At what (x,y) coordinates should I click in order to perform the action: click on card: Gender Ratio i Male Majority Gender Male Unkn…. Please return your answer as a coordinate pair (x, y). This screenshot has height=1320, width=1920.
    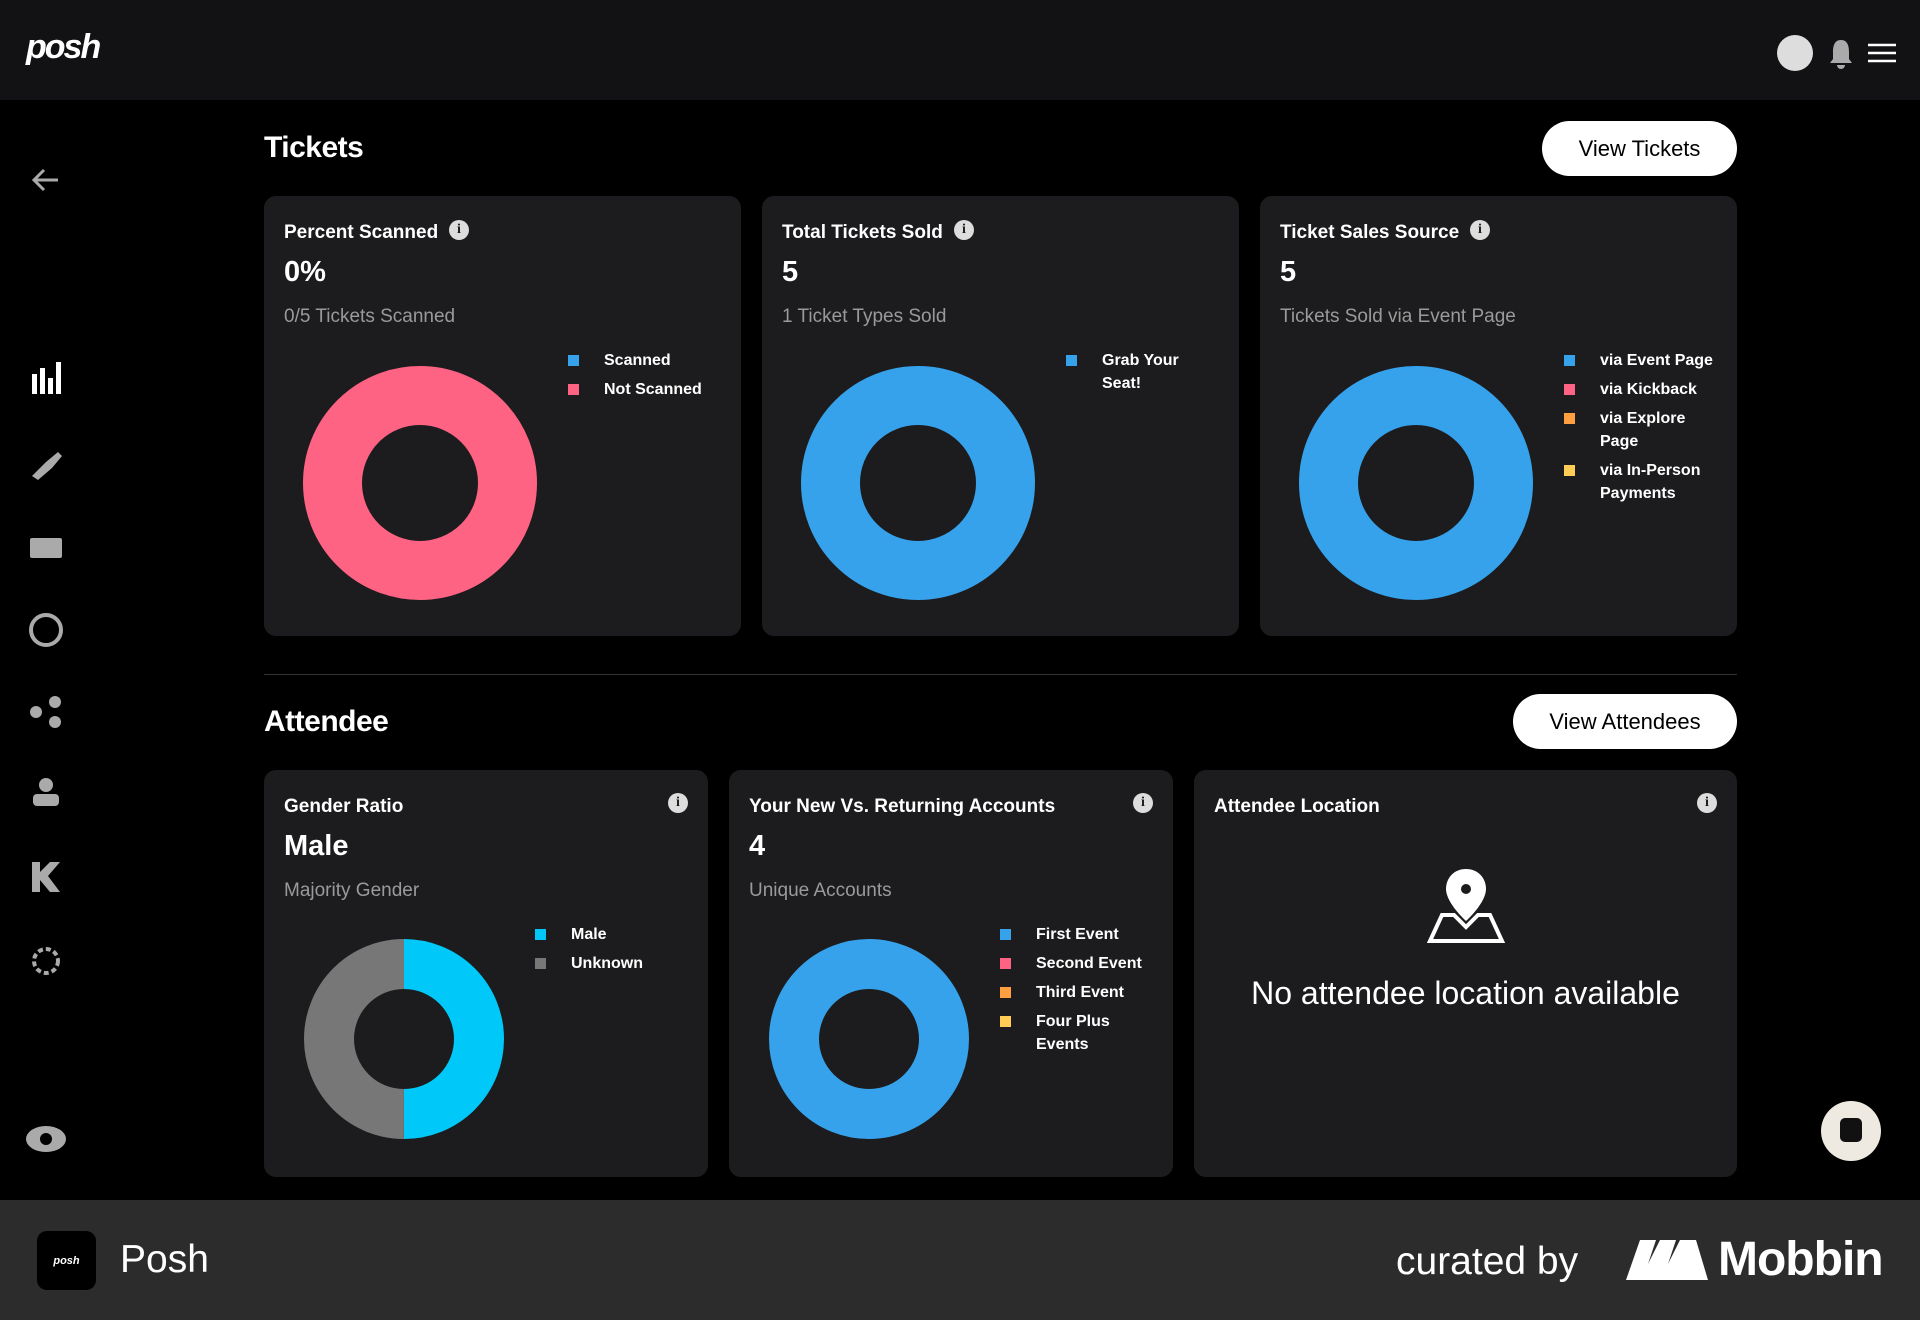
    Looking at the image, I should click on (486, 973).